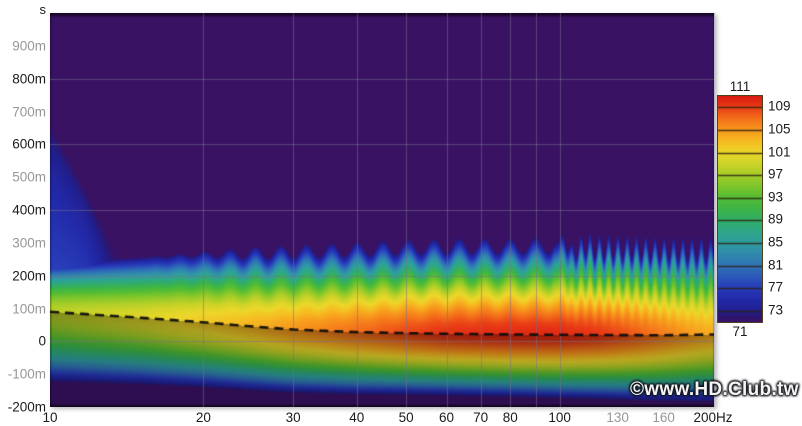 The width and height of the screenshot is (802, 426). I want to click on time-tick-label: 800m, so click(29, 79).